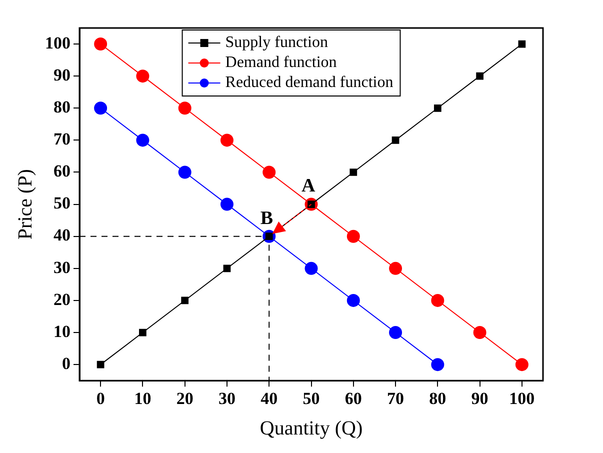 The width and height of the screenshot is (603, 453). Describe the element at coordinates (185, 398) in the screenshot. I see `x-tick-label: 20` at that location.